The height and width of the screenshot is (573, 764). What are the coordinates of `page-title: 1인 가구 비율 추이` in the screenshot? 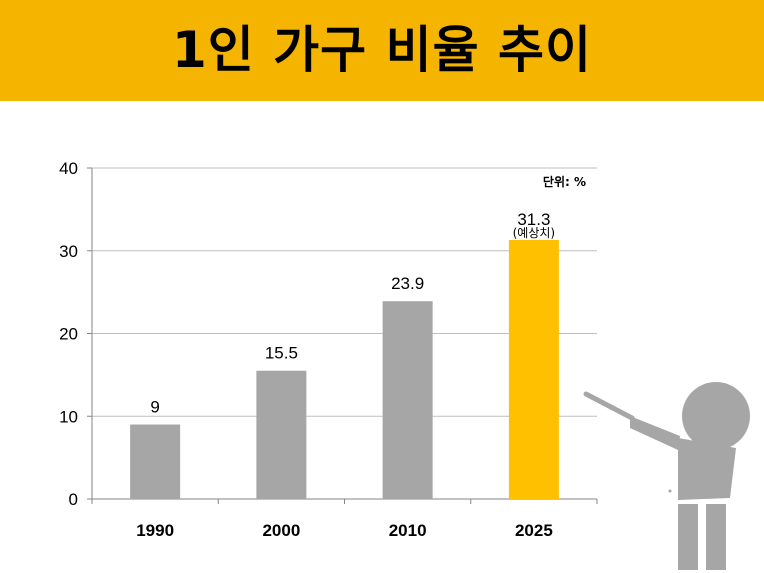 It's located at (381, 50).